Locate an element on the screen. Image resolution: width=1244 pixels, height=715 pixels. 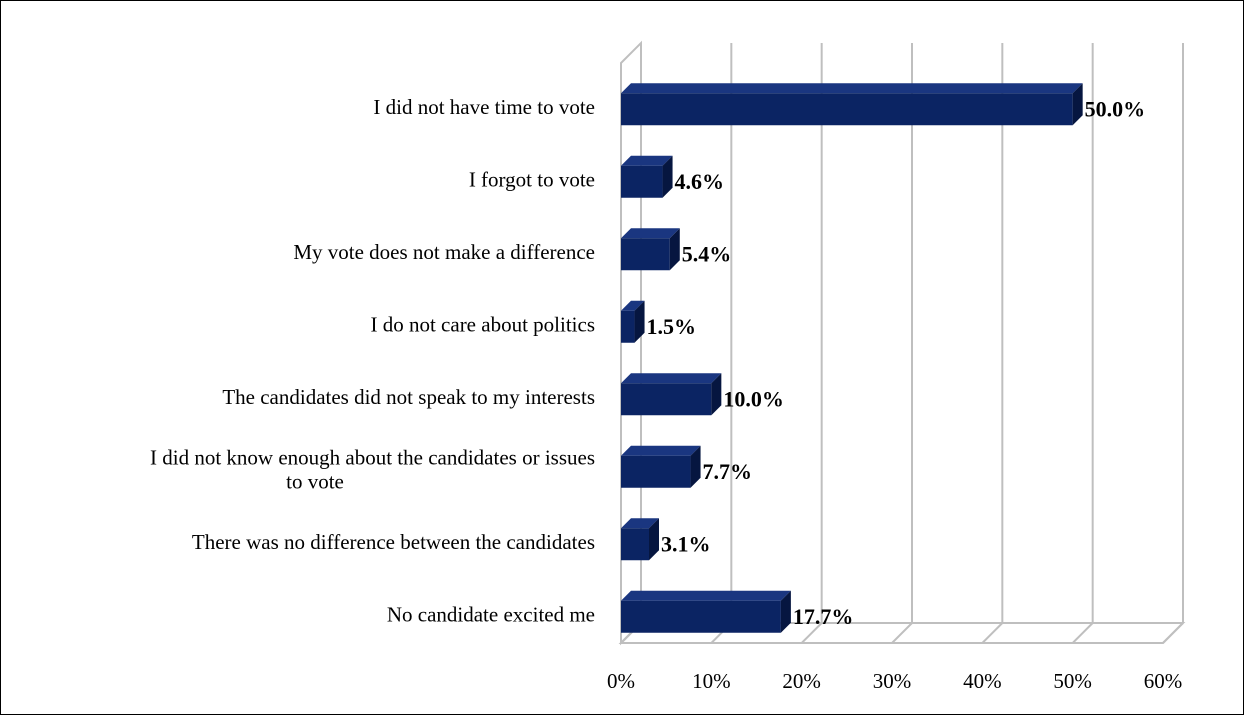
category-label: I do not care about politics is located at coordinates (482, 325).